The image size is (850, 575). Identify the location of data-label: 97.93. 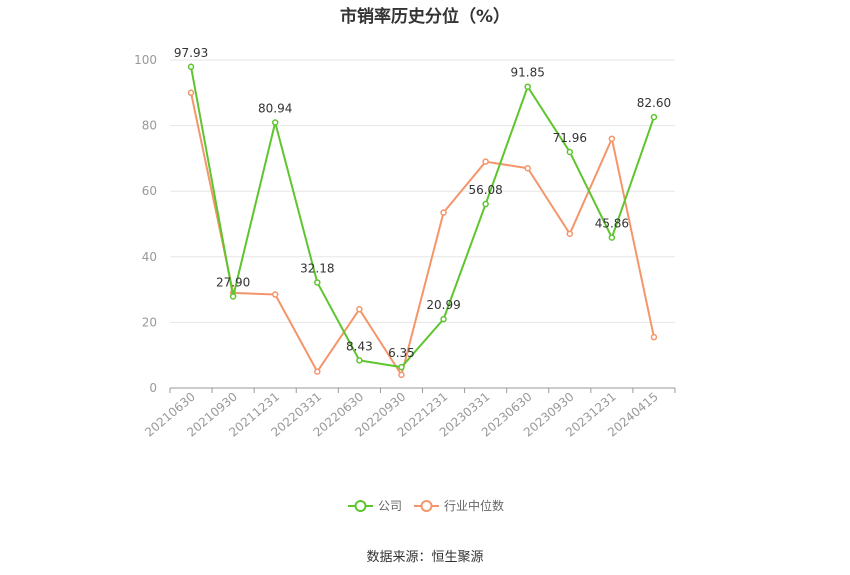
(191, 53).